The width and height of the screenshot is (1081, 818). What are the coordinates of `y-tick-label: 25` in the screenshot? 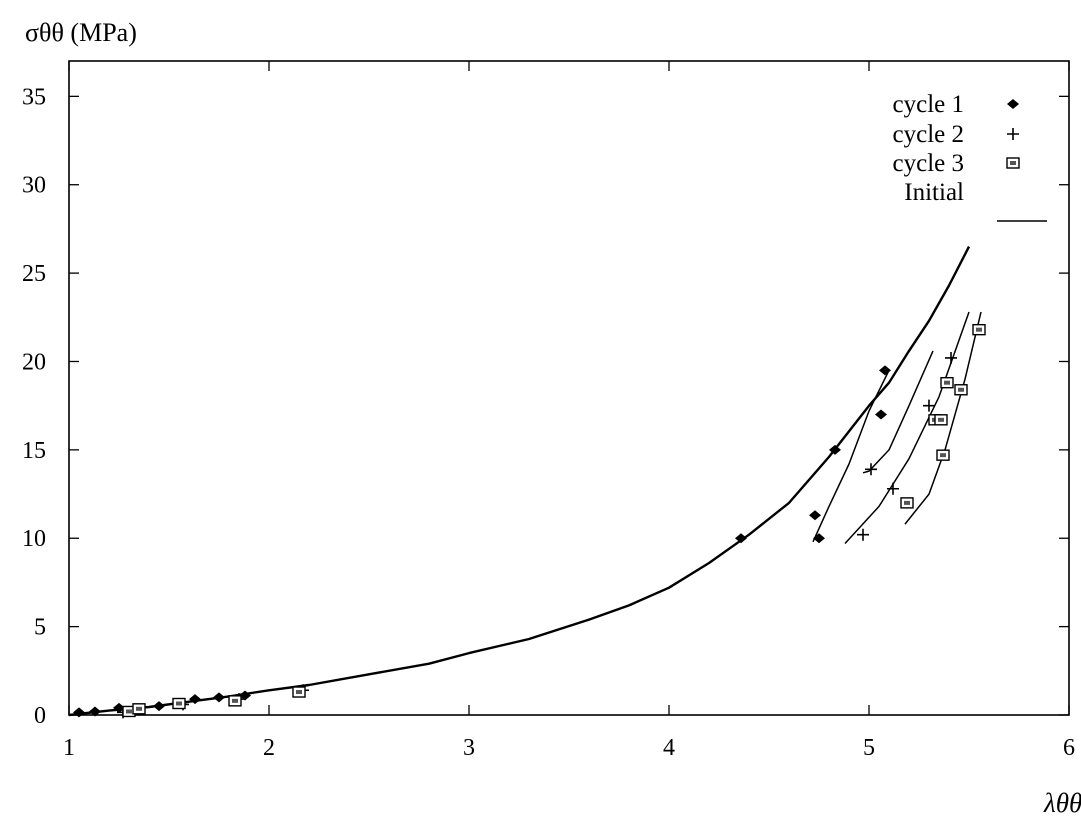 It's located at (34, 274).